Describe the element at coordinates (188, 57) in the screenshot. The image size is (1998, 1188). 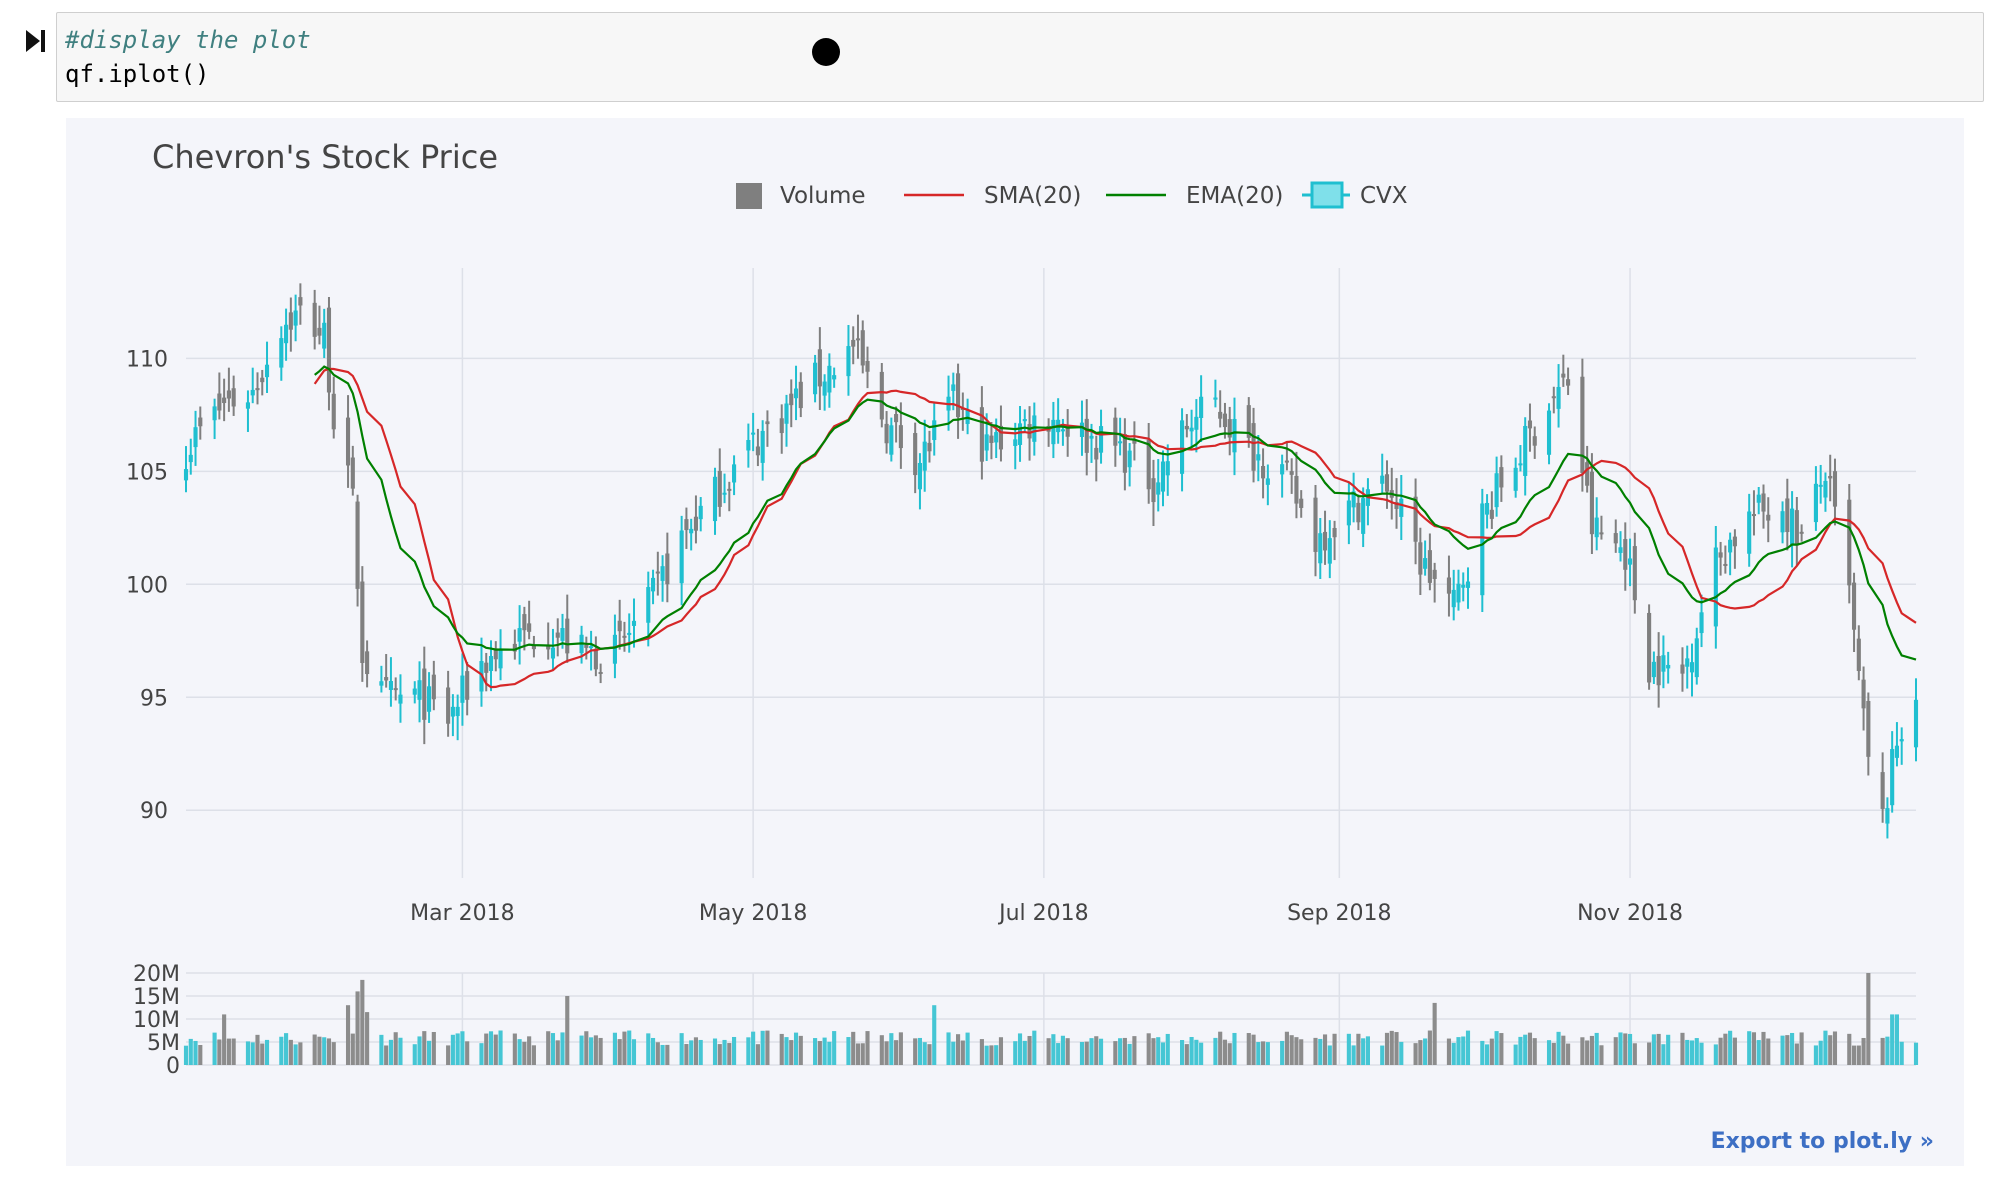
I see `code-editor: #display the plot qf.iplot()` at that location.